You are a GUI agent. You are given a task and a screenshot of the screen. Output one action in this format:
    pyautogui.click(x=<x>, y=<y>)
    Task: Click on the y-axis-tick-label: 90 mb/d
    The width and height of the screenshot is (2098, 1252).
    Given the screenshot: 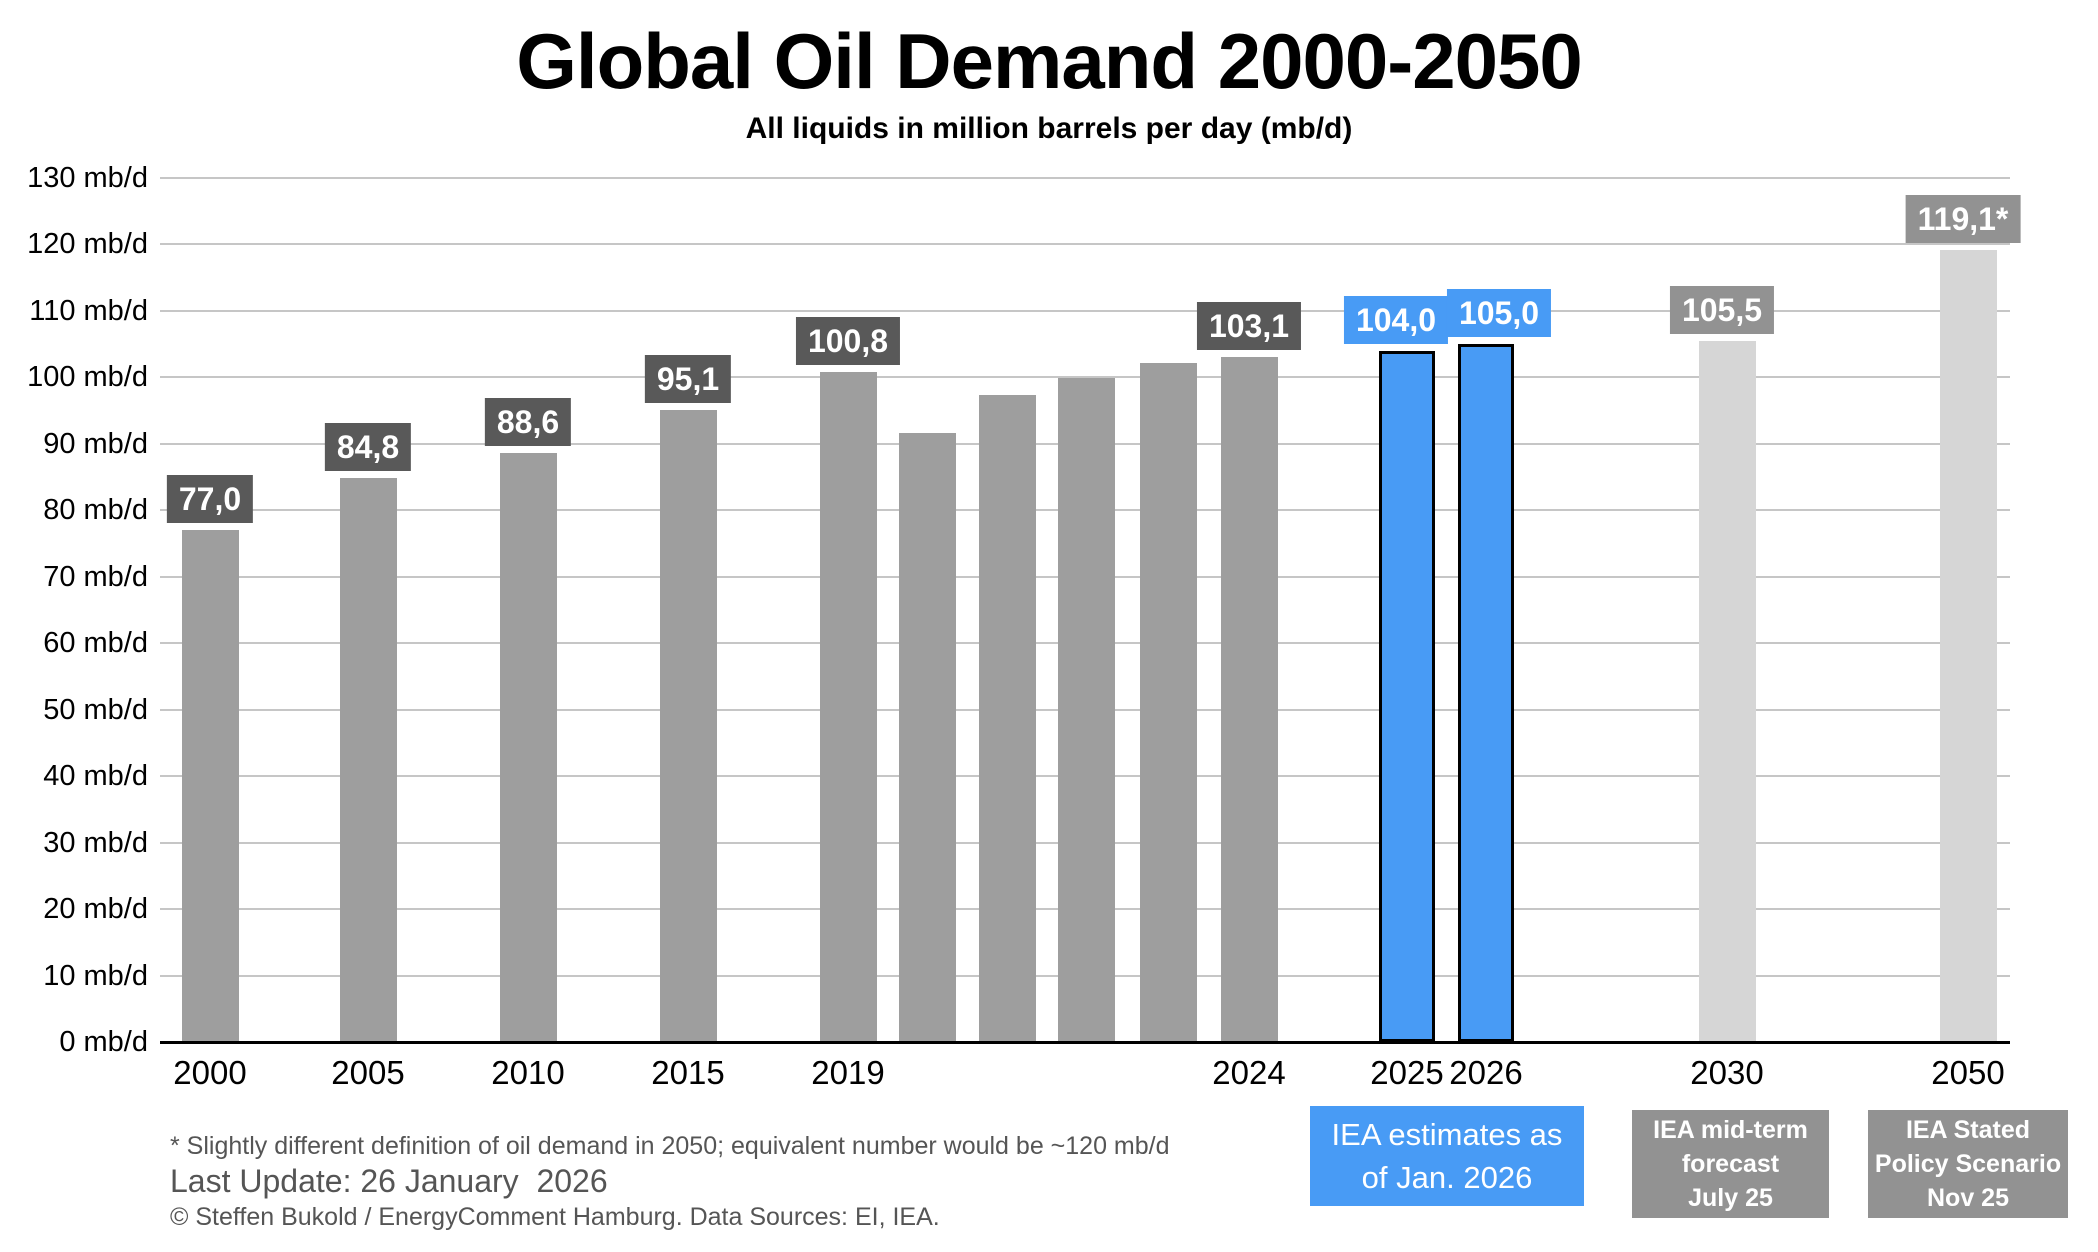 What is the action you would take?
    pyautogui.click(x=95, y=443)
    